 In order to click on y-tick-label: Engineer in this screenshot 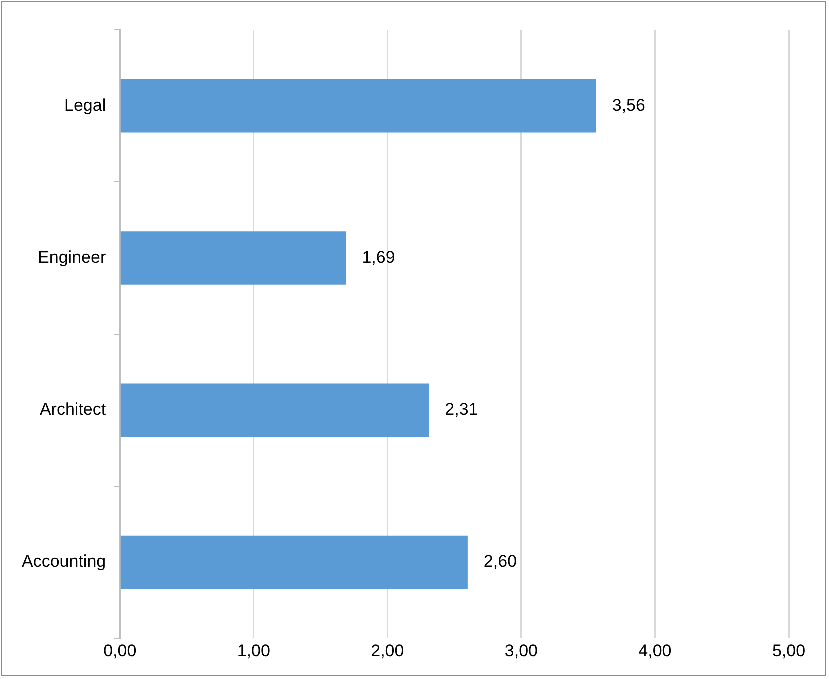, I will do `click(72, 257)`.